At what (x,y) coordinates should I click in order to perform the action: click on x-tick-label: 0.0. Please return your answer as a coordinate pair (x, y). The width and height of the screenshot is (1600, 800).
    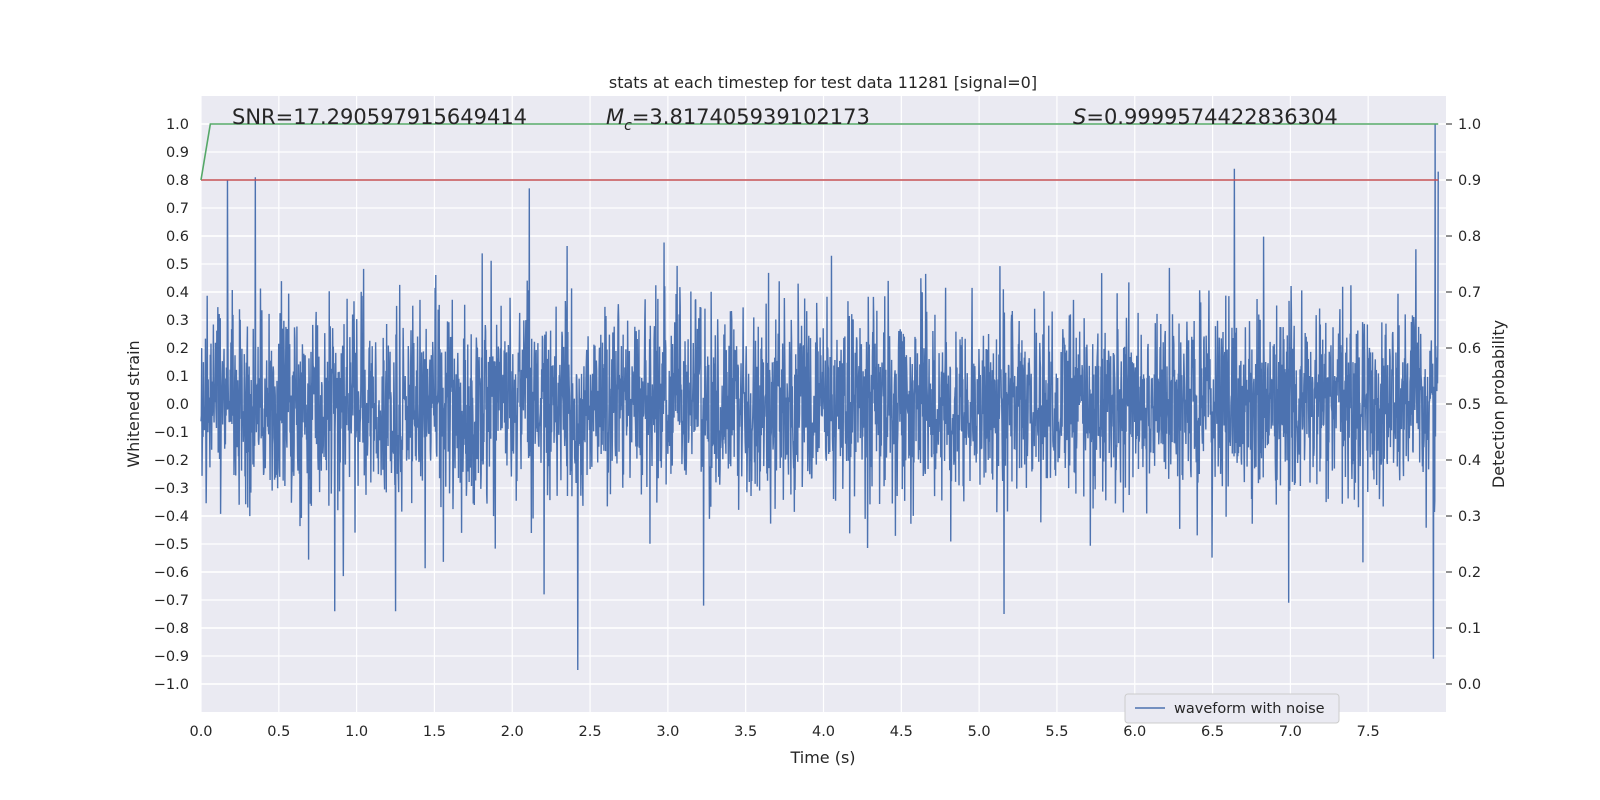
    Looking at the image, I should click on (200, 732).